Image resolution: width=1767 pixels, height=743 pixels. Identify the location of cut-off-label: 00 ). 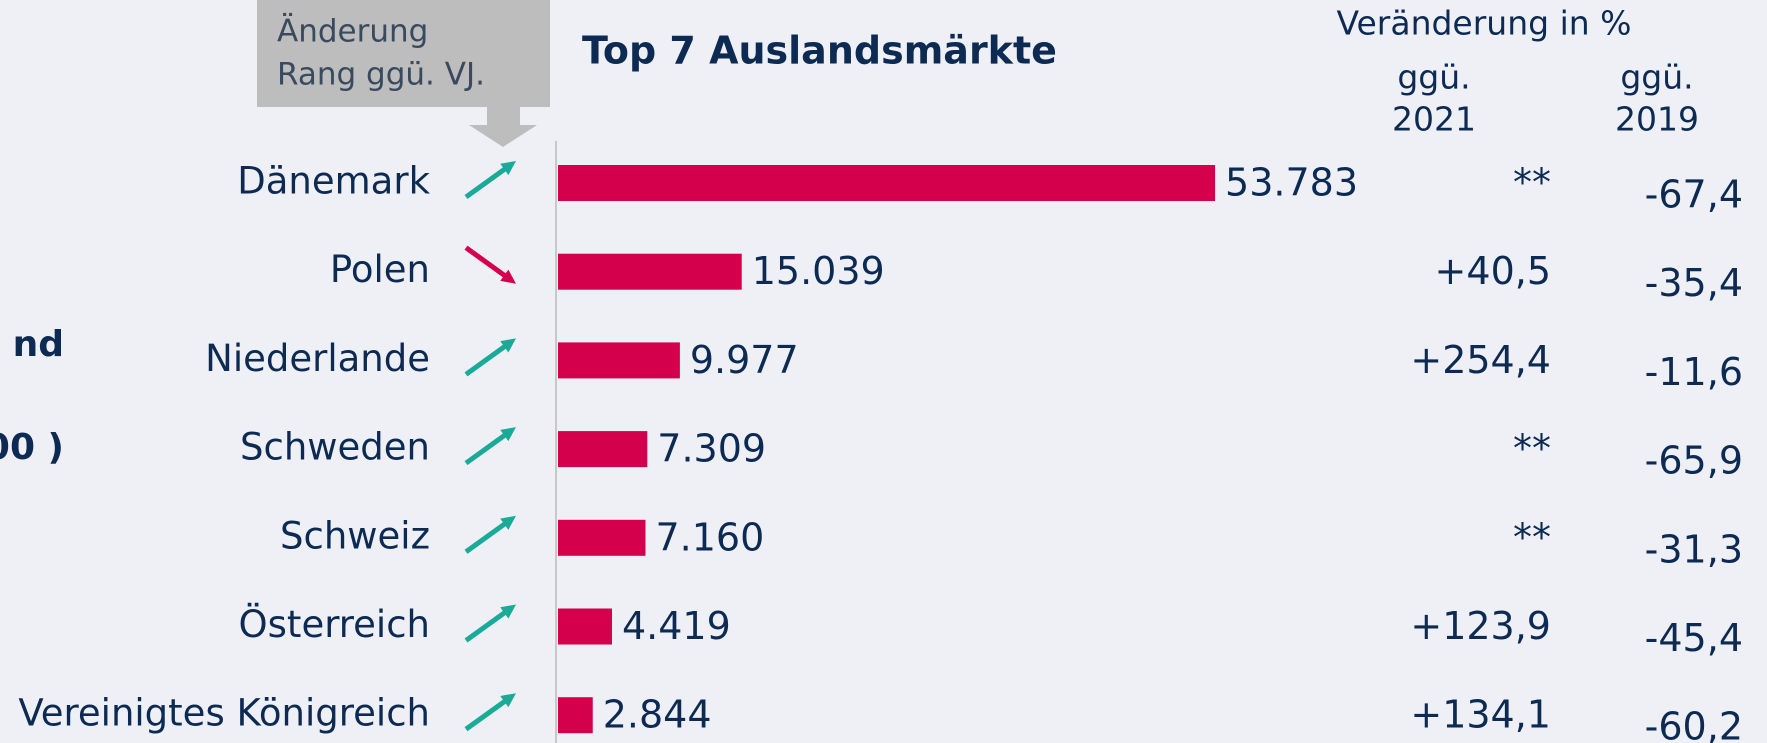
(32, 447).